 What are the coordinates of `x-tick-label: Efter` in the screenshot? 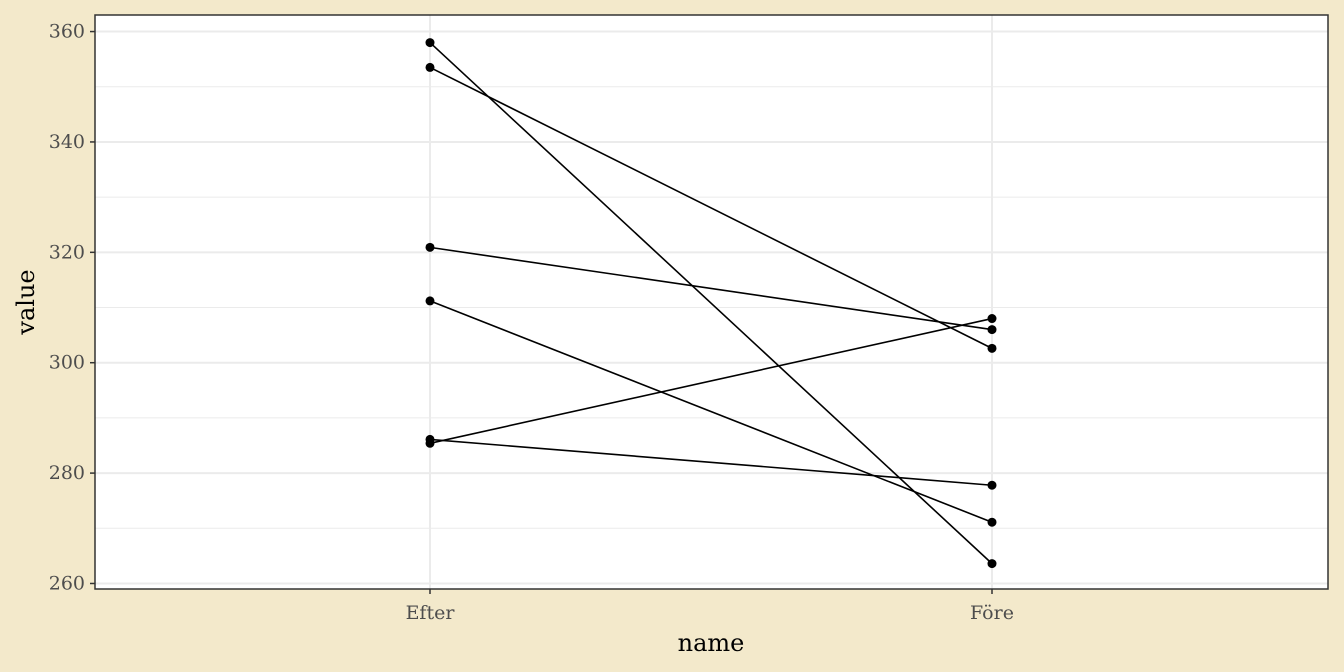 It's located at (431, 613).